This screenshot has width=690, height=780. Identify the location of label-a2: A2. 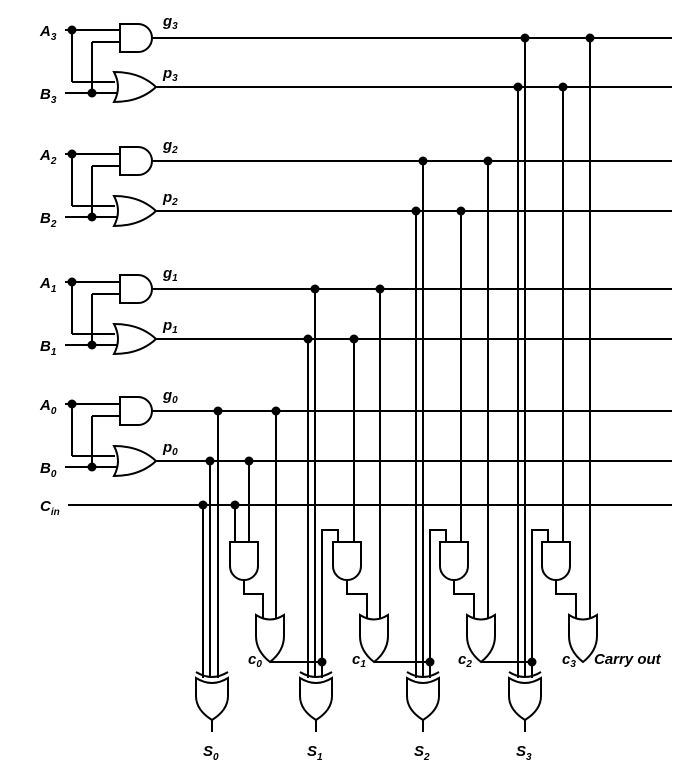
(48, 157).